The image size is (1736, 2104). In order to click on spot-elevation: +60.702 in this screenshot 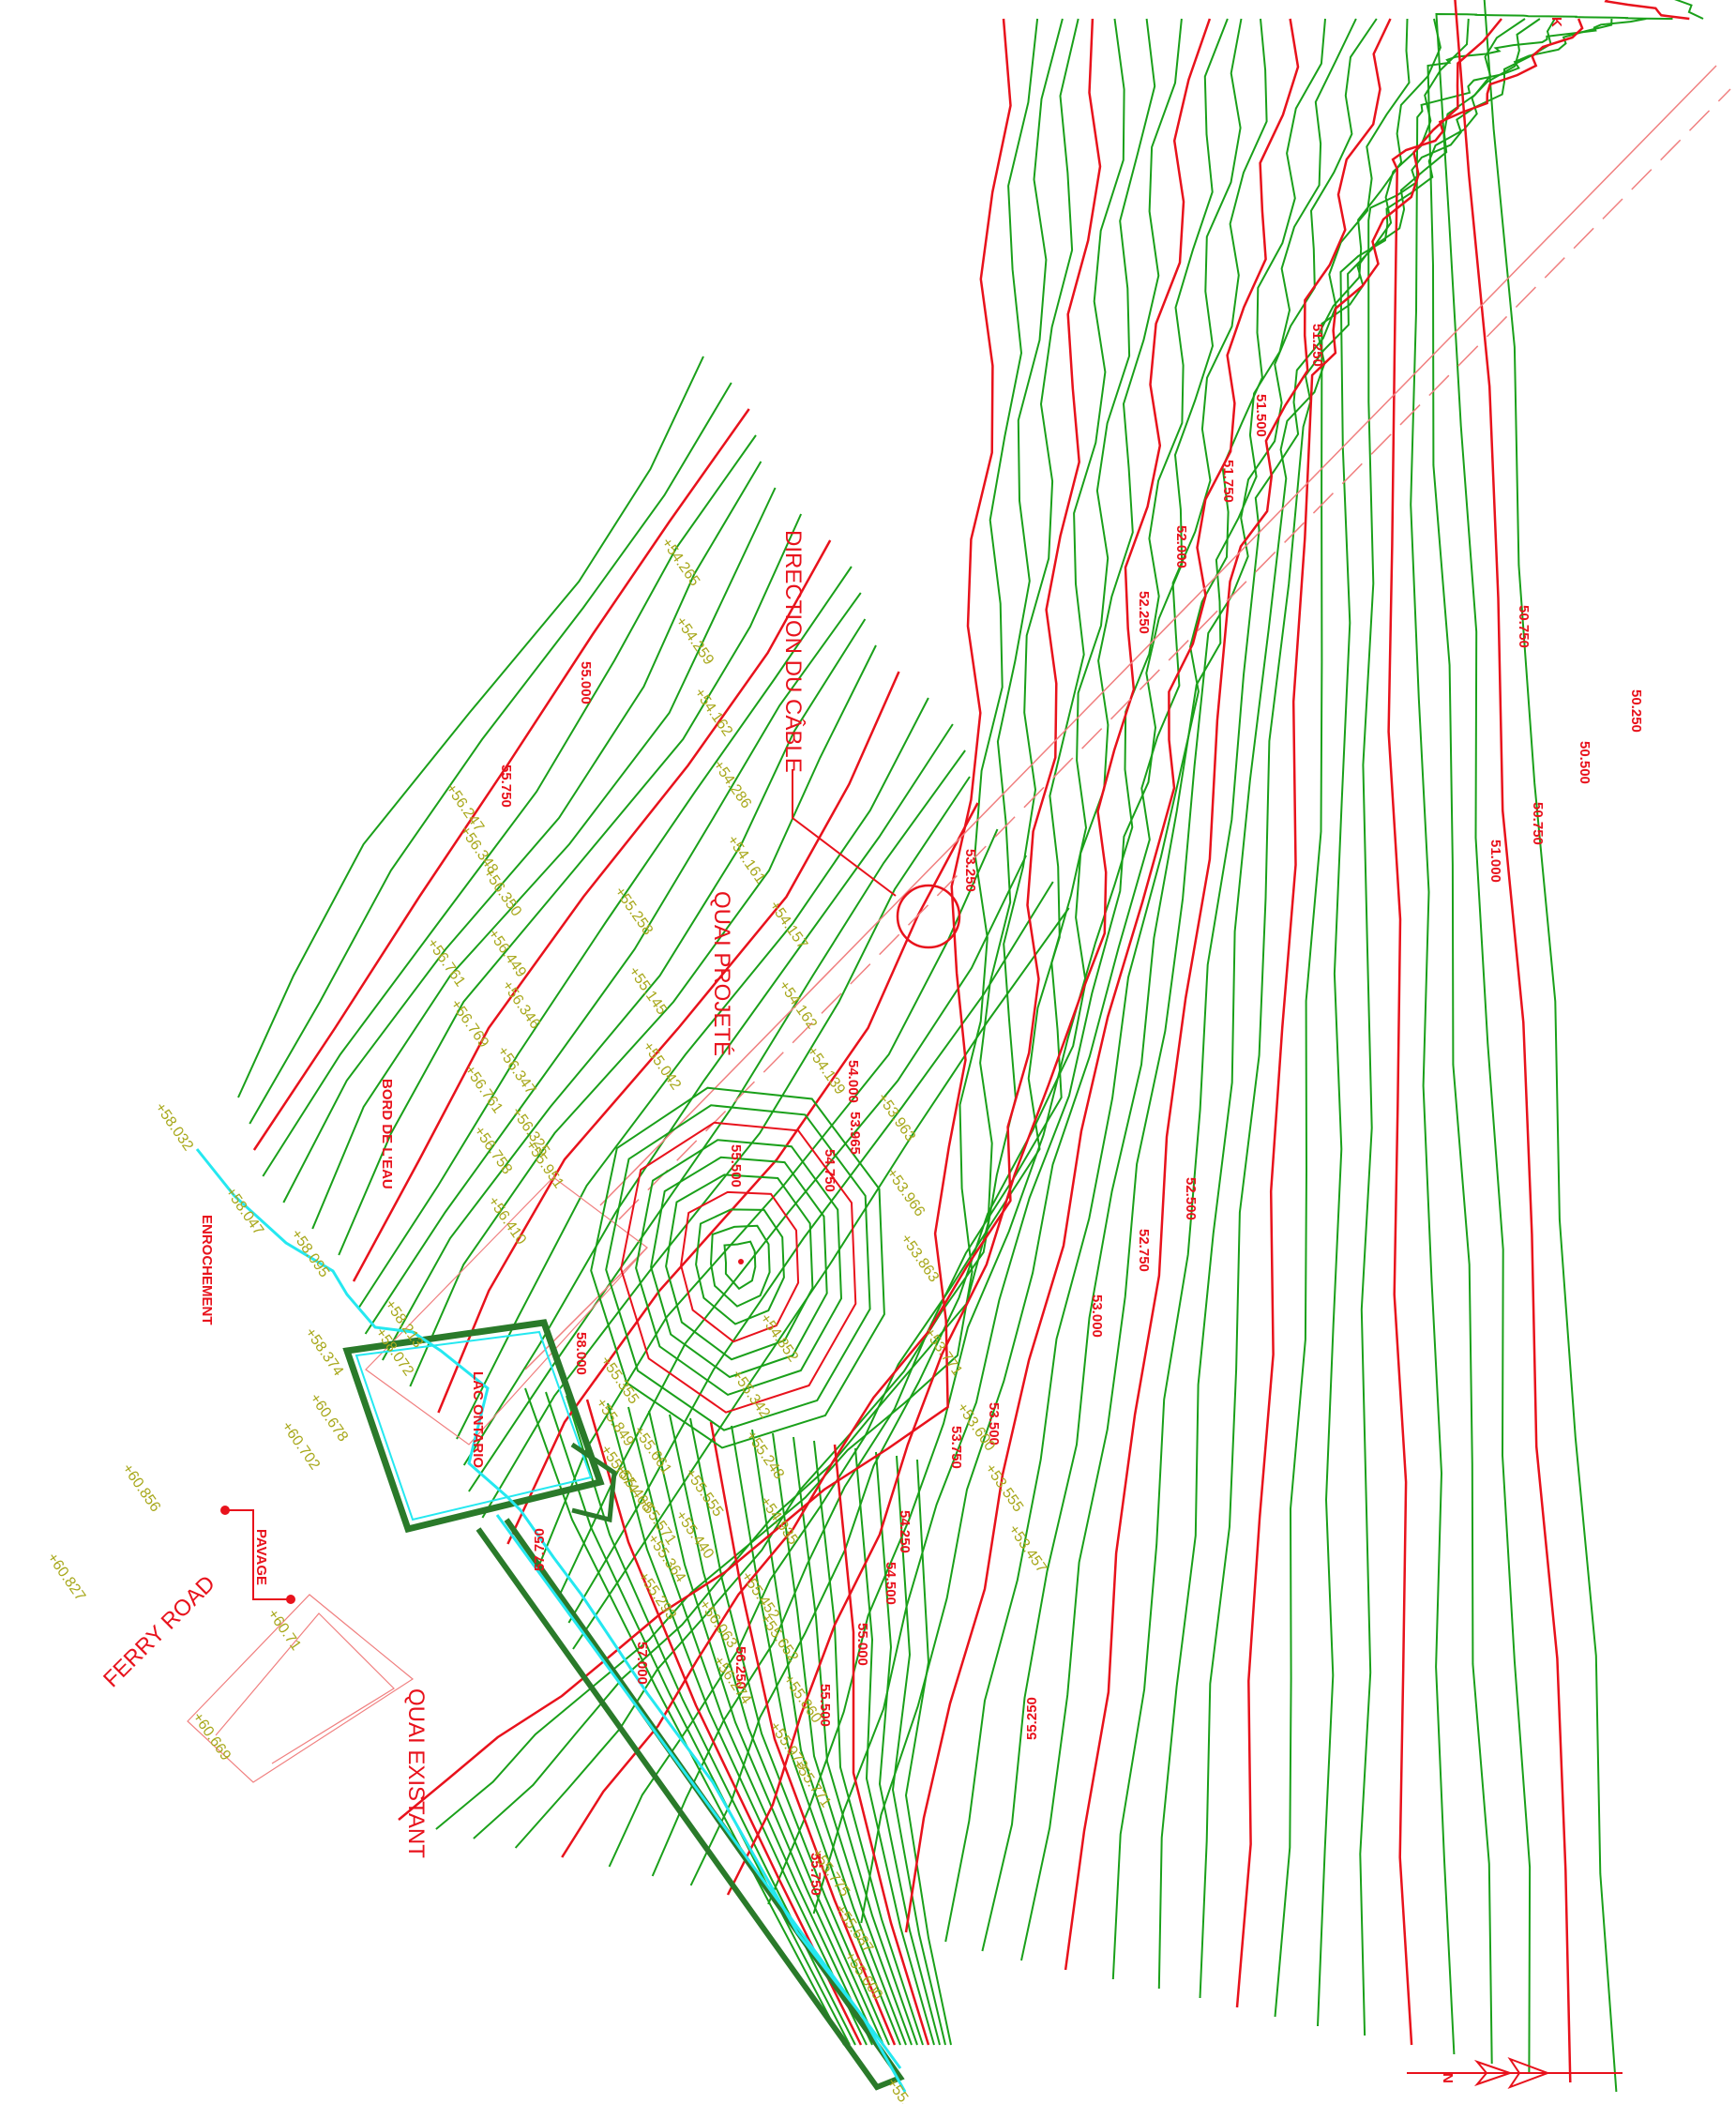, I will do `click(301, 1446)`.